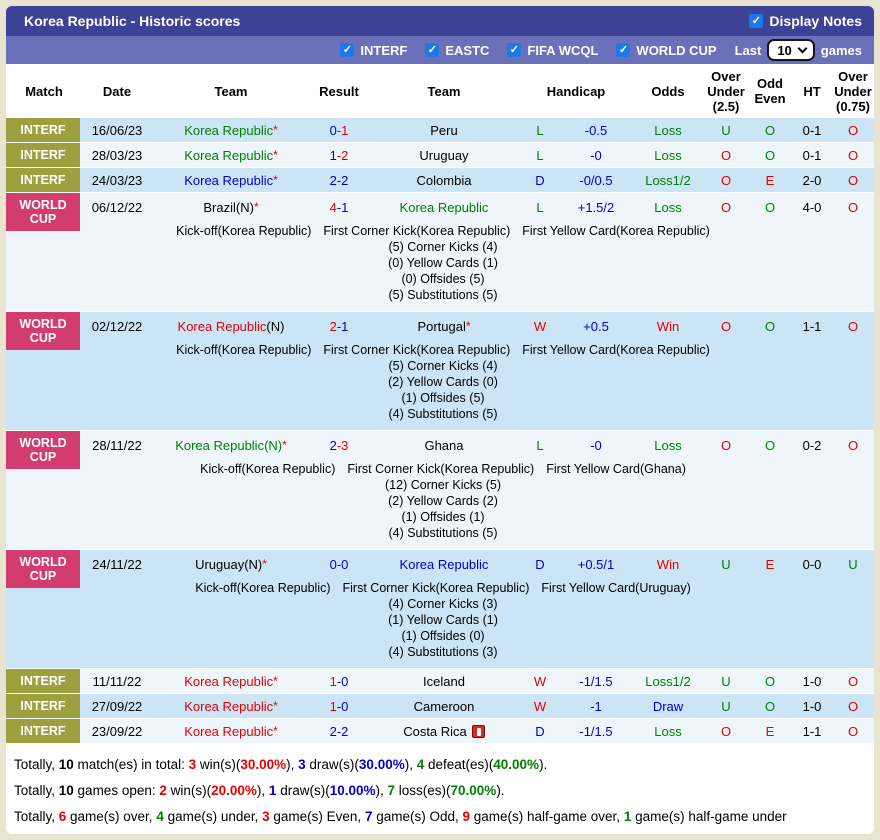 The height and width of the screenshot is (840, 880). Describe the element at coordinates (435, 731) in the screenshot. I see `away-team-name: Costa Rica` at that location.